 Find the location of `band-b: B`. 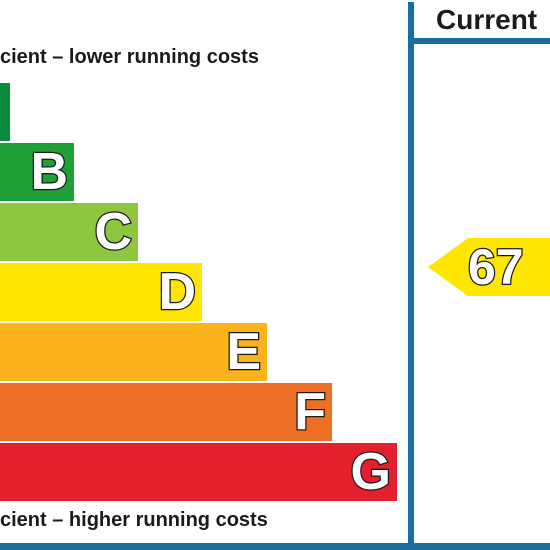

band-b: B is located at coordinates (37, 172).